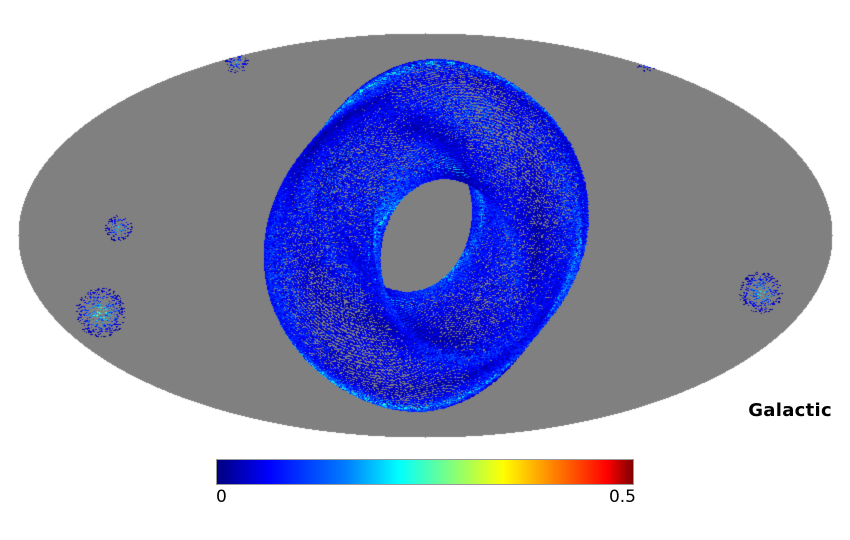 The width and height of the screenshot is (850, 540). I want to click on colorbar-min-tick-label: 0, so click(221, 497).